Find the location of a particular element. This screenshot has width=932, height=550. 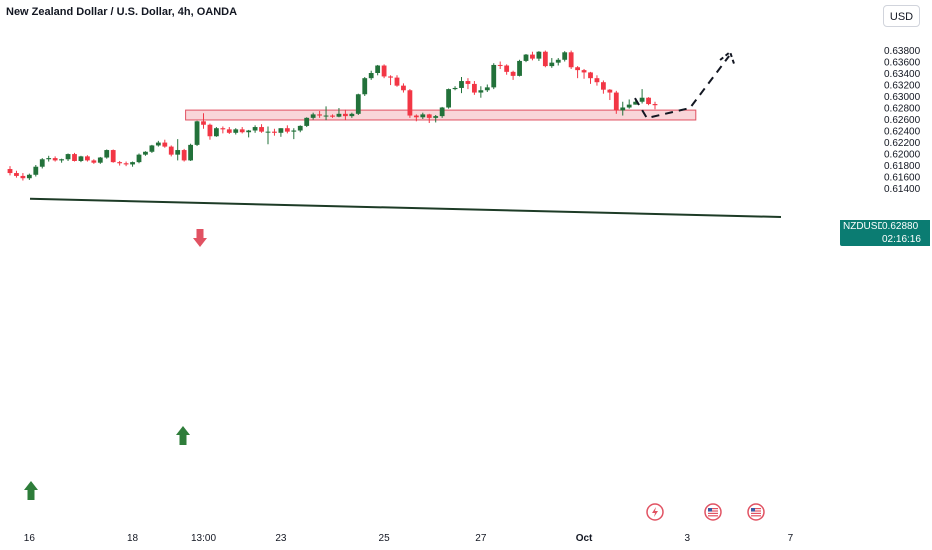

y-tick-label: 0.62400 is located at coordinates (902, 132).